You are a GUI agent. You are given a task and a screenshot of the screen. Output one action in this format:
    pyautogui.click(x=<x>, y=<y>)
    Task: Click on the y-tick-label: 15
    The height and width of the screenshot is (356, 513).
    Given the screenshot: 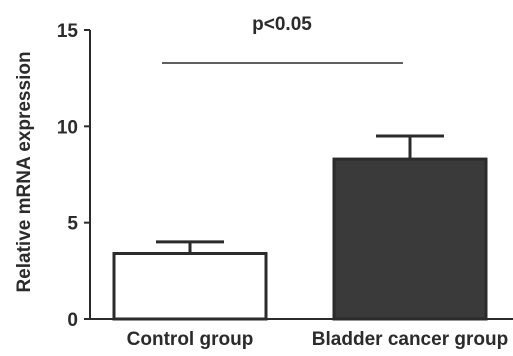 What is the action you would take?
    pyautogui.click(x=68, y=31)
    